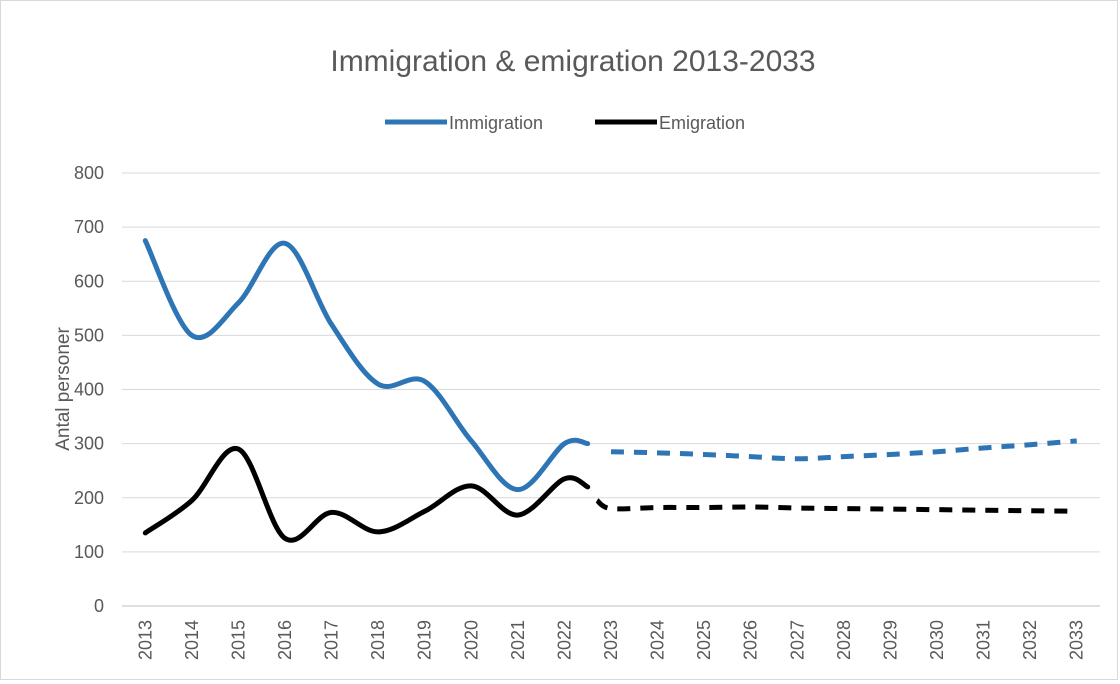  Describe the element at coordinates (89, 498) in the screenshot. I see `y-tick-label: 200` at that location.